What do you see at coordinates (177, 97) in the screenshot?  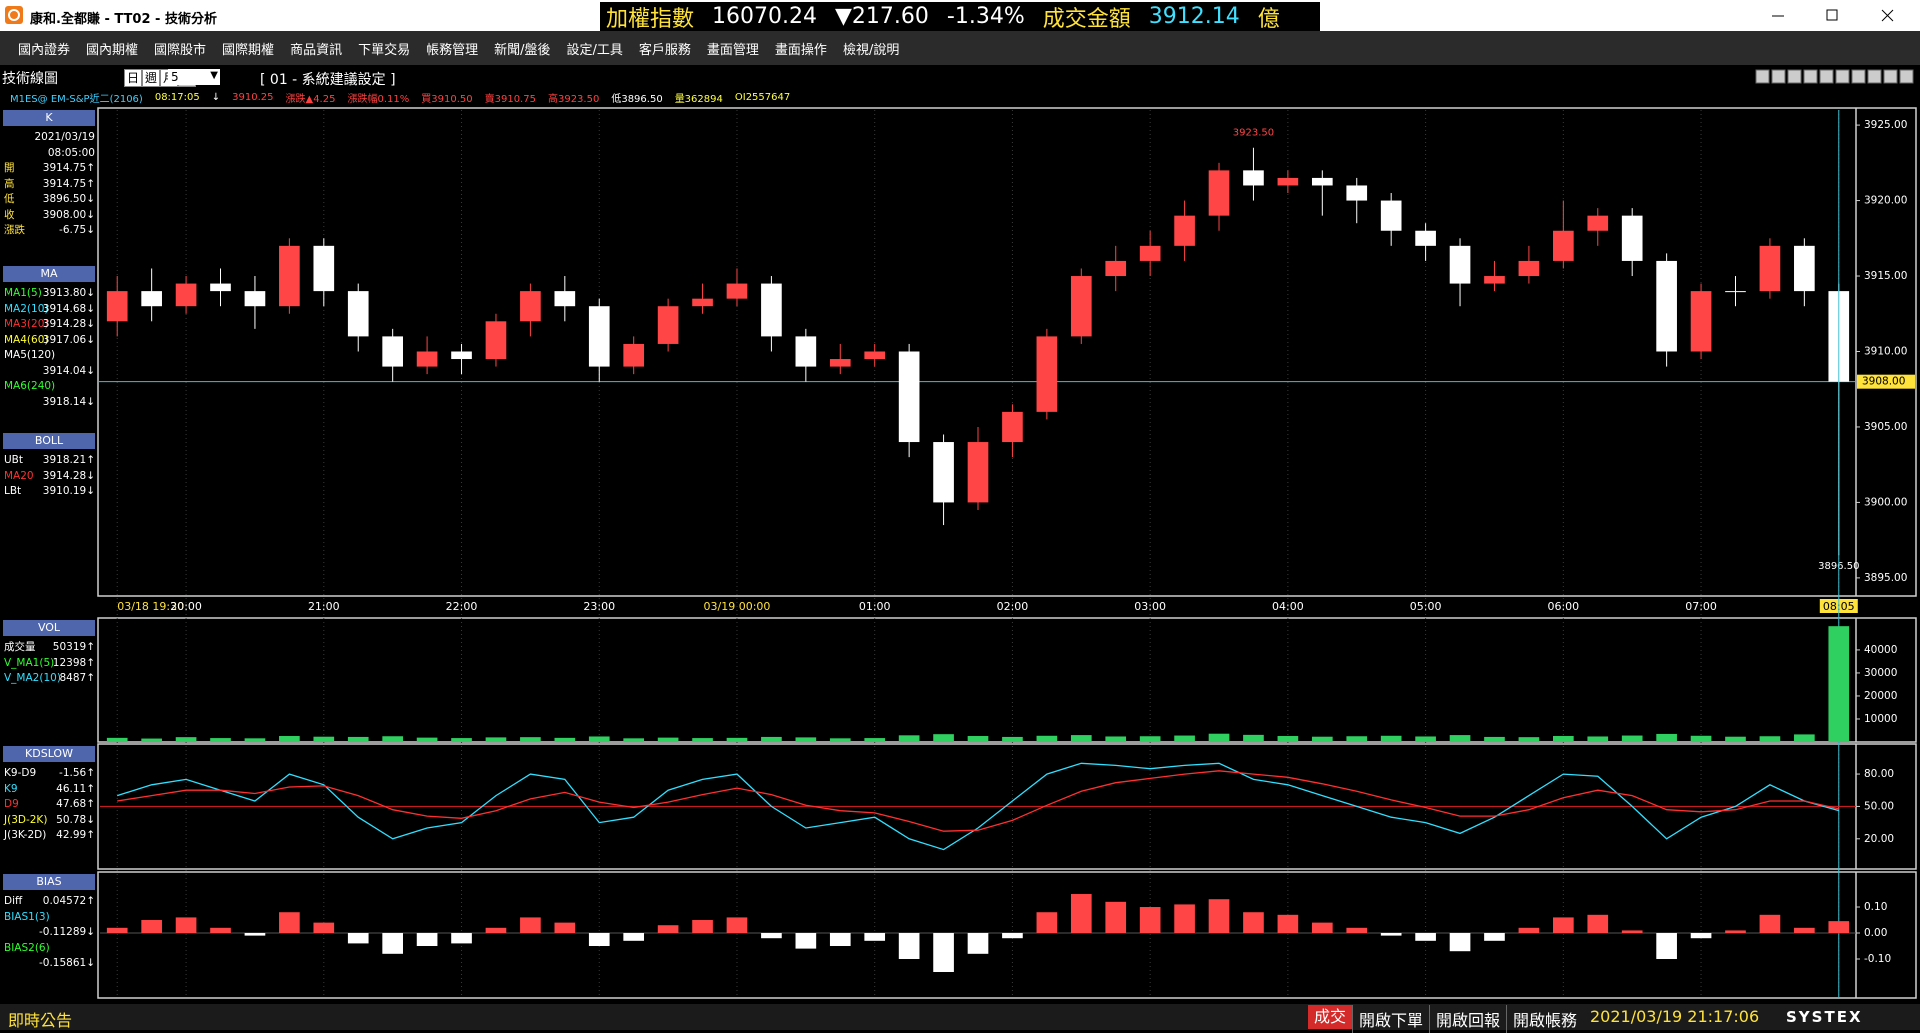 I see `quote-field: 08:17:05` at bounding box center [177, 97].